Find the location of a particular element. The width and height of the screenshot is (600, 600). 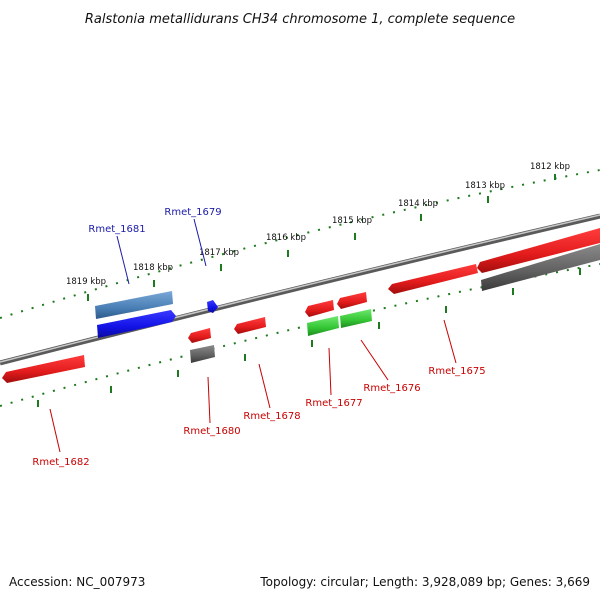

scale-label-1812: 1812 kbp is located at coordinates (550, 167).